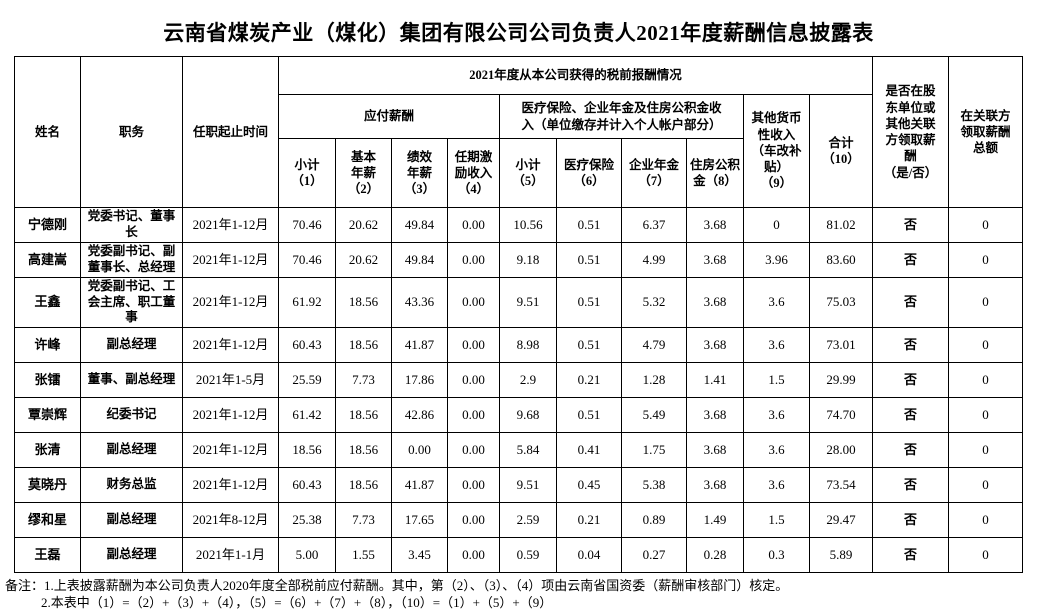 The image size is (1037, 616). What do you see at coordinates (528, 449) in the screenshot?
I see `cell-subtotal-5: 5.84` at bounding box center [528, 449].